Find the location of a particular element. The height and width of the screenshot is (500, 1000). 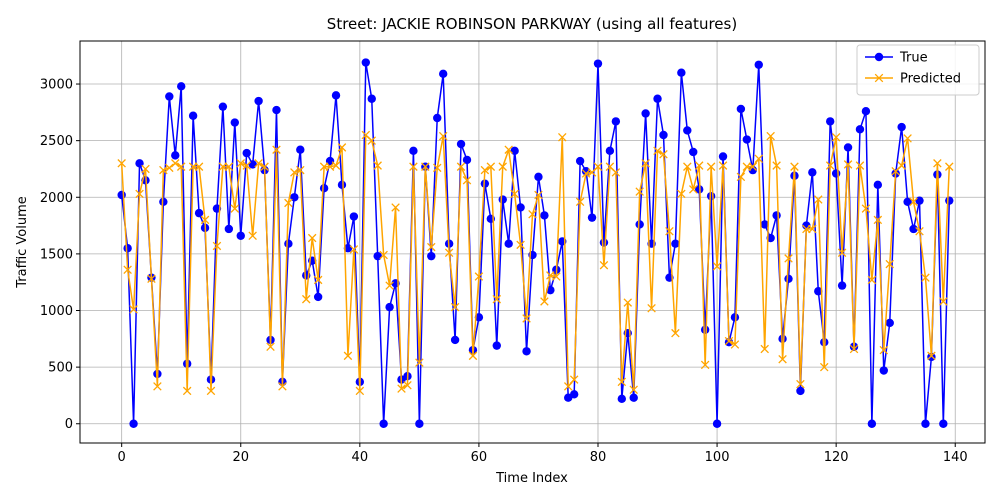

x-tick-label: 60 is located at coordinates (479, 457).